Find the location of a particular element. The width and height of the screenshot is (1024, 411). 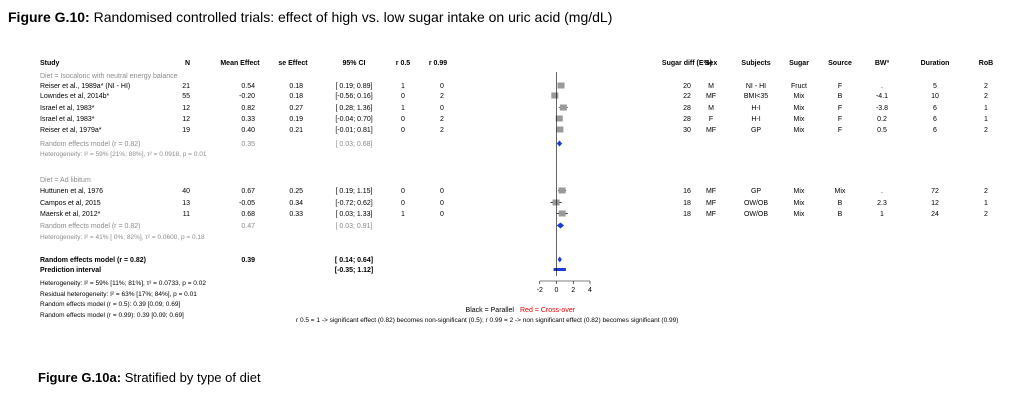

study-ci: [-0.72; 0.62] is located at coordinates (353, 203).